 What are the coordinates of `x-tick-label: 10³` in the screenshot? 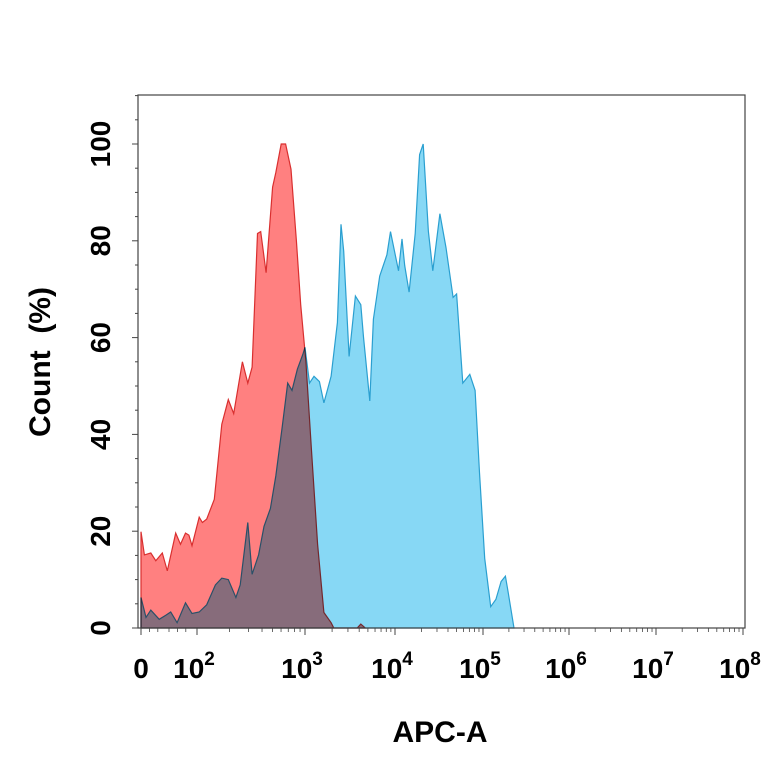 It's located at (302, 666).